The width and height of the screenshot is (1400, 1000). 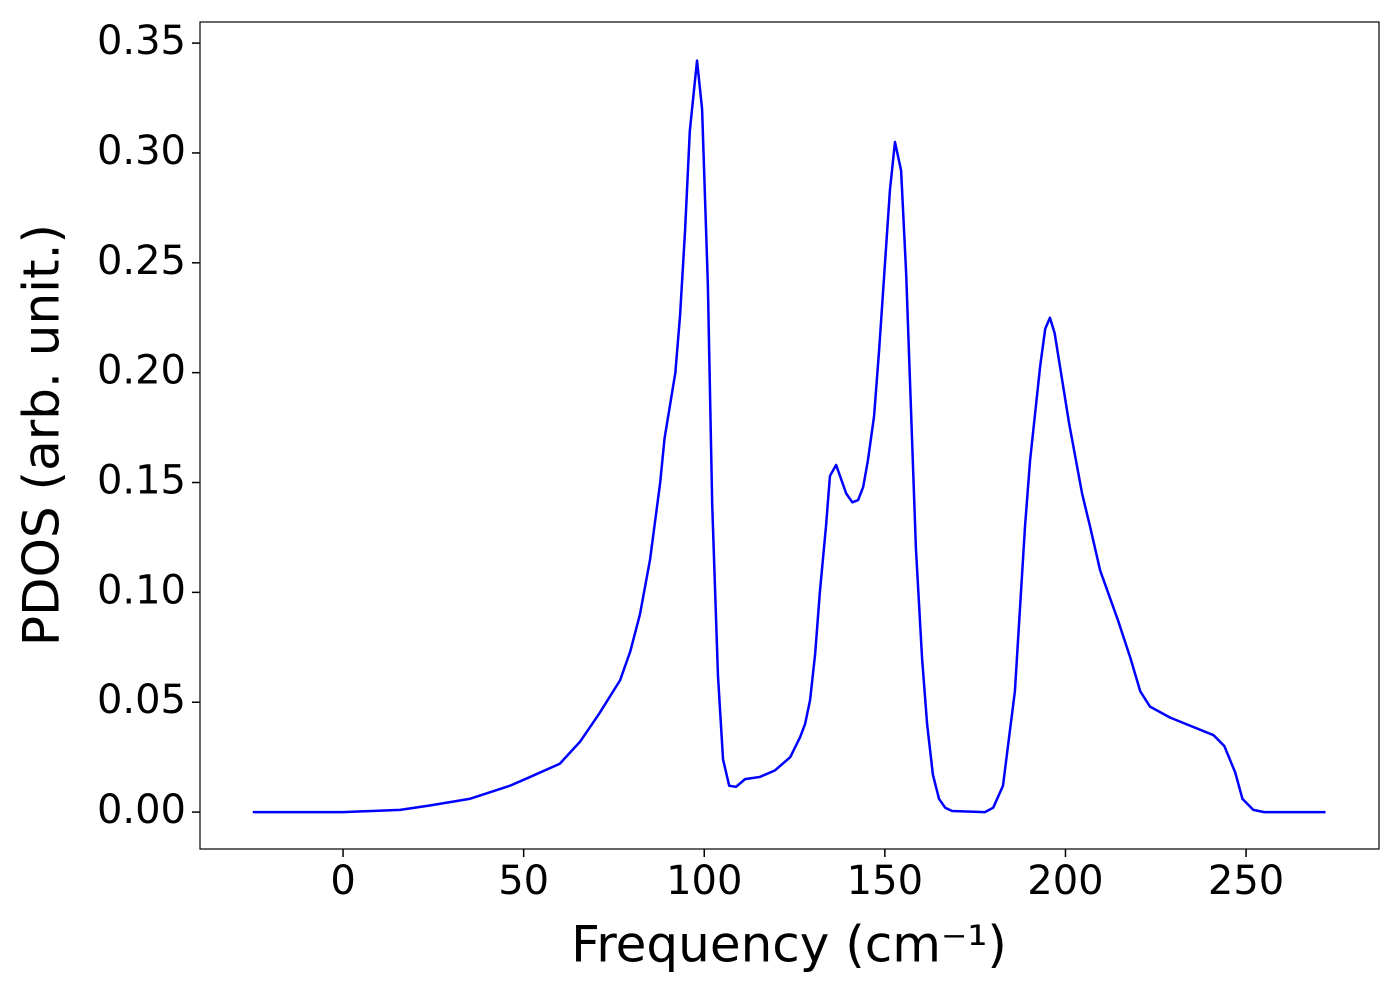 I want to click on y-tick-label: 0.00, so click(x=141, y=810).